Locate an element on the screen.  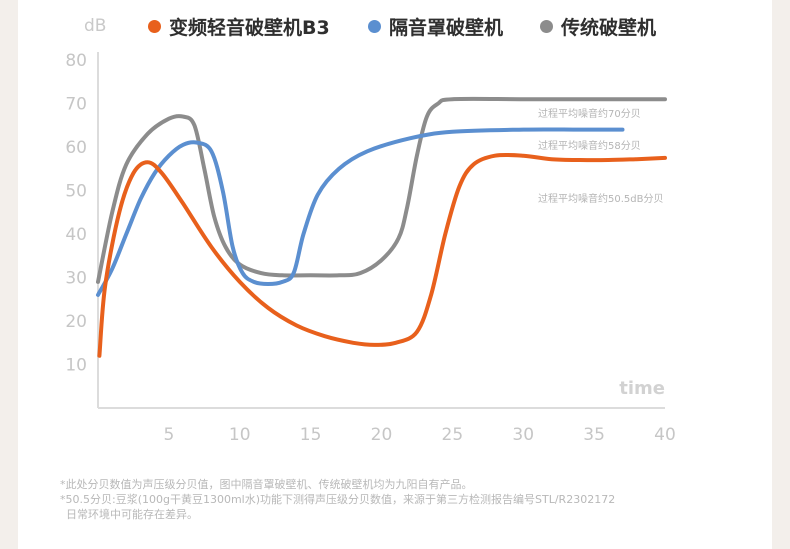
footnote-1: *此处分贝数值为声压级分贝值，图中隔音罩破壁机、传统破壁机均为九阳自有产品。 is located at coordinates (266, 484).